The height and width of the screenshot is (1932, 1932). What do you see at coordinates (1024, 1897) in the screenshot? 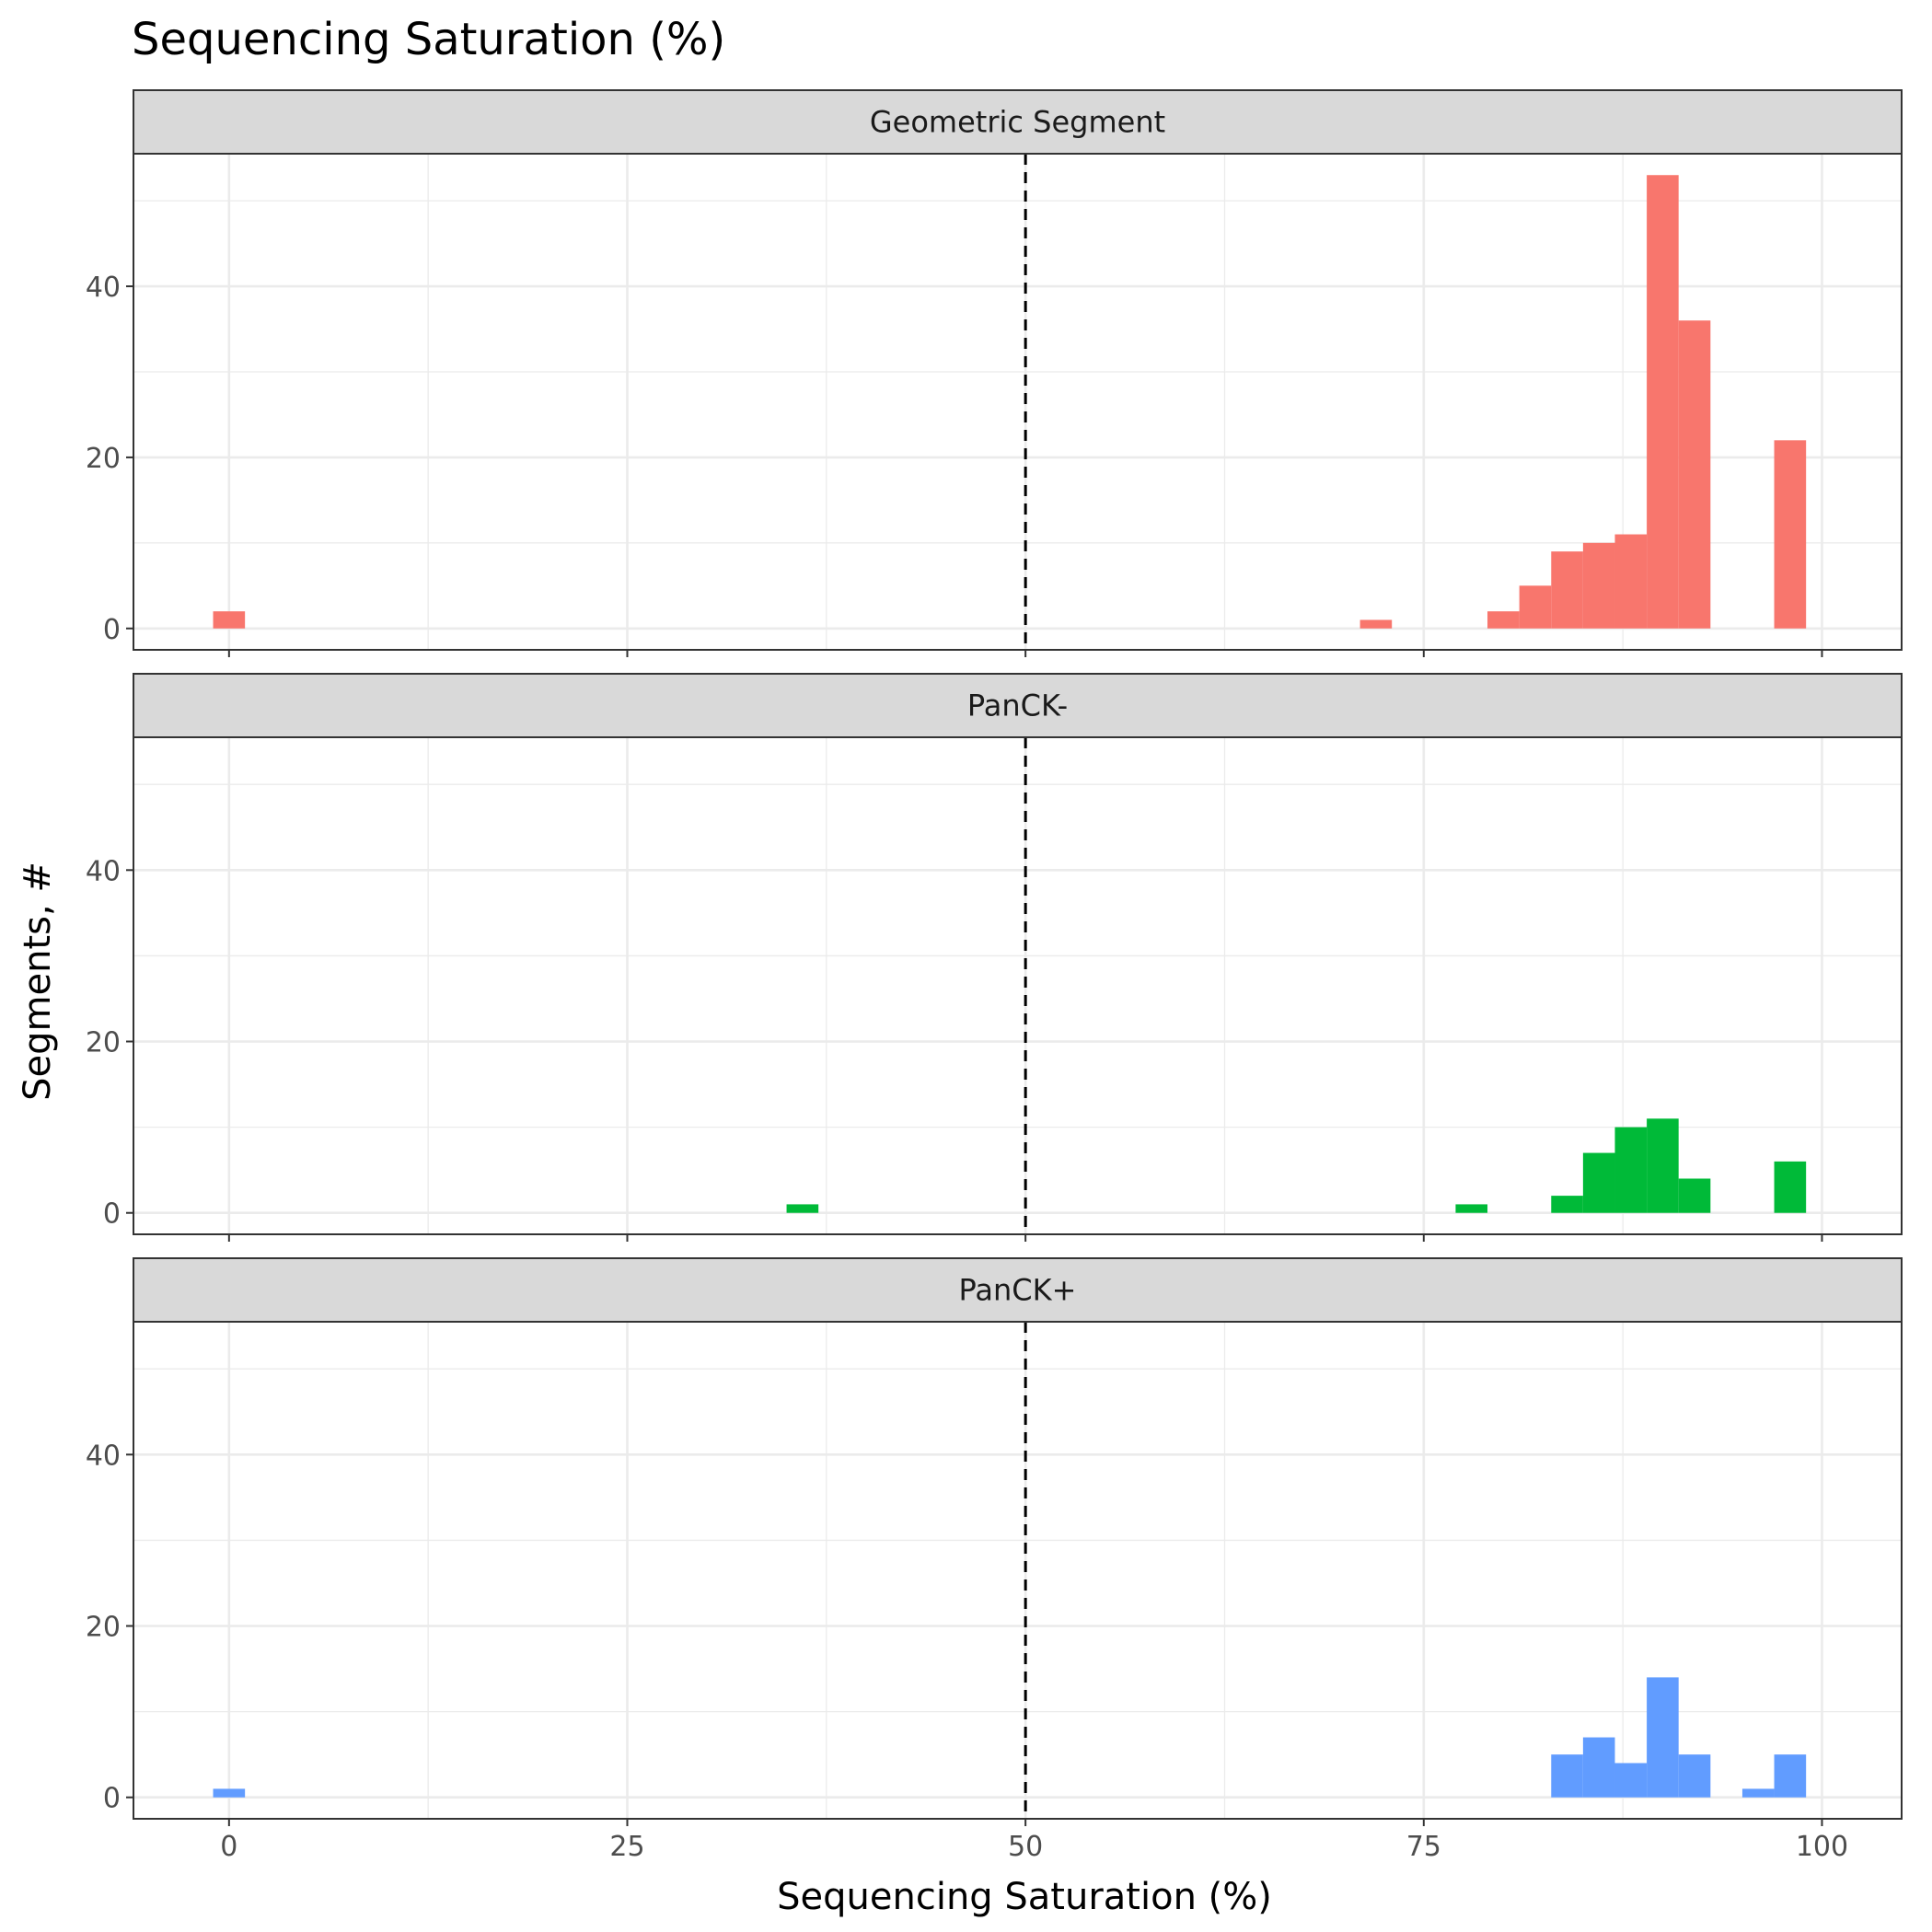
I see `x-axis-title: Sequencing Saturation (%)` at bounding box center [1024, 1897].